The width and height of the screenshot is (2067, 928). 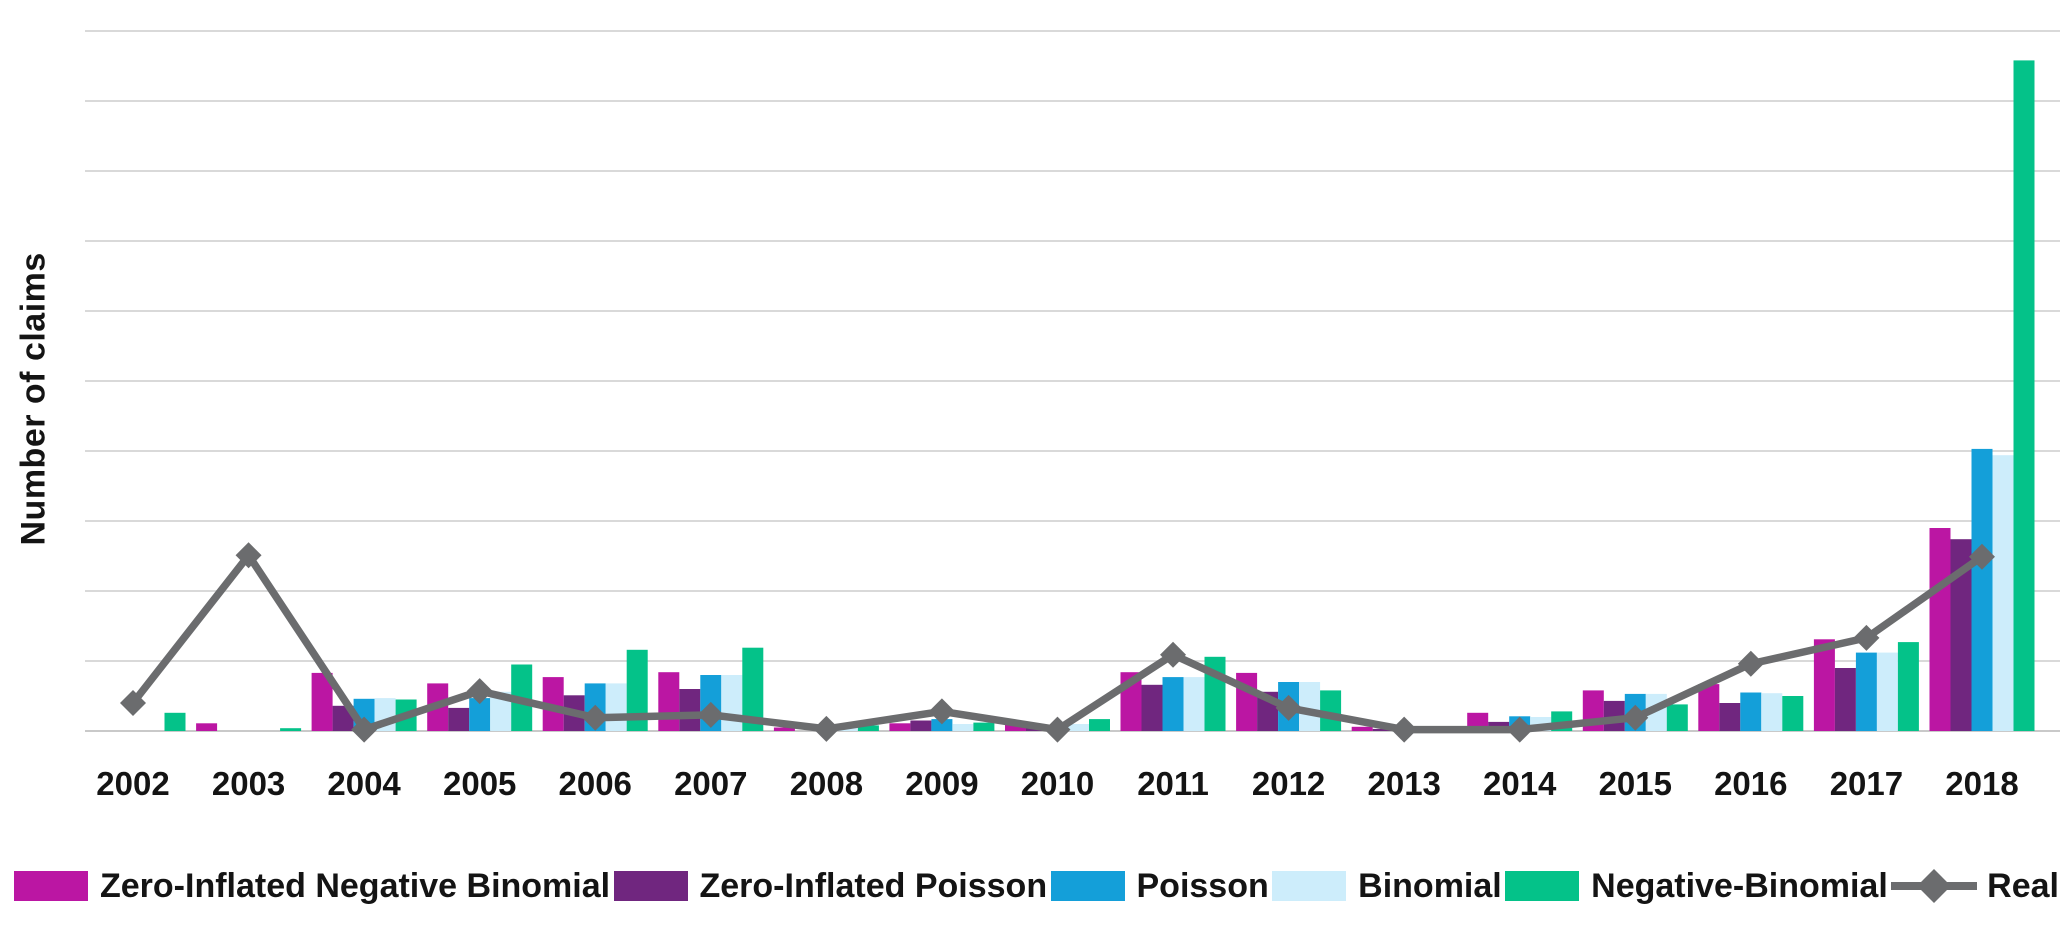 I want to click on bar-zero-inflated-poisson-2018, so click(x=1961, y=635).